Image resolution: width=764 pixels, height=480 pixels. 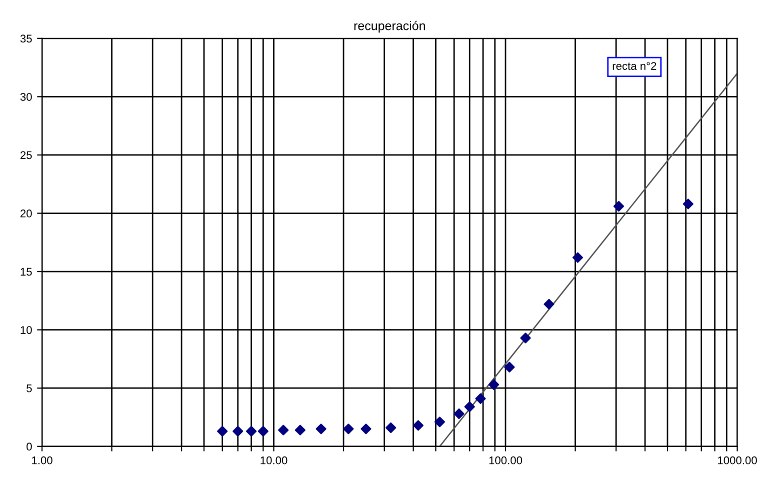 What do you see at coordinates (26, 330) in the screenshot?
I see `y-tick-label: 10` at bounding box center [26, 330].